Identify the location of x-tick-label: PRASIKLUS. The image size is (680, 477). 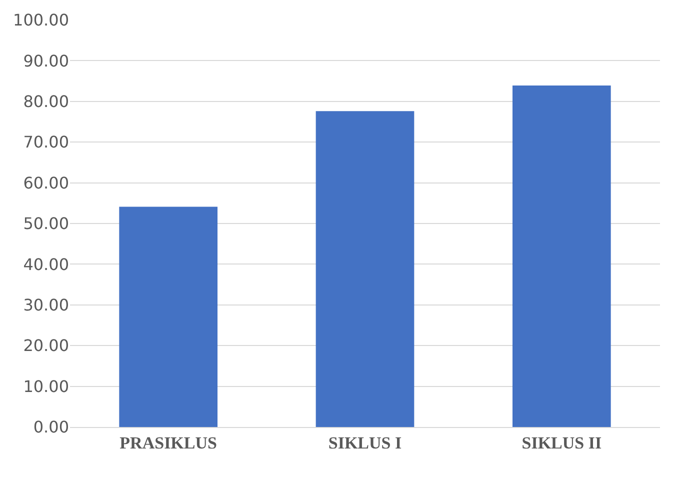
(168, 442).